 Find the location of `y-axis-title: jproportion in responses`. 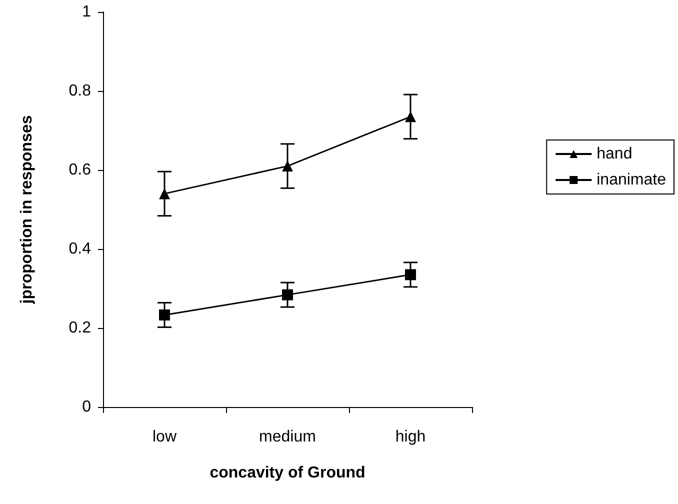

y-axis-title: jproportion in responses is located at coordinates (27, 210).